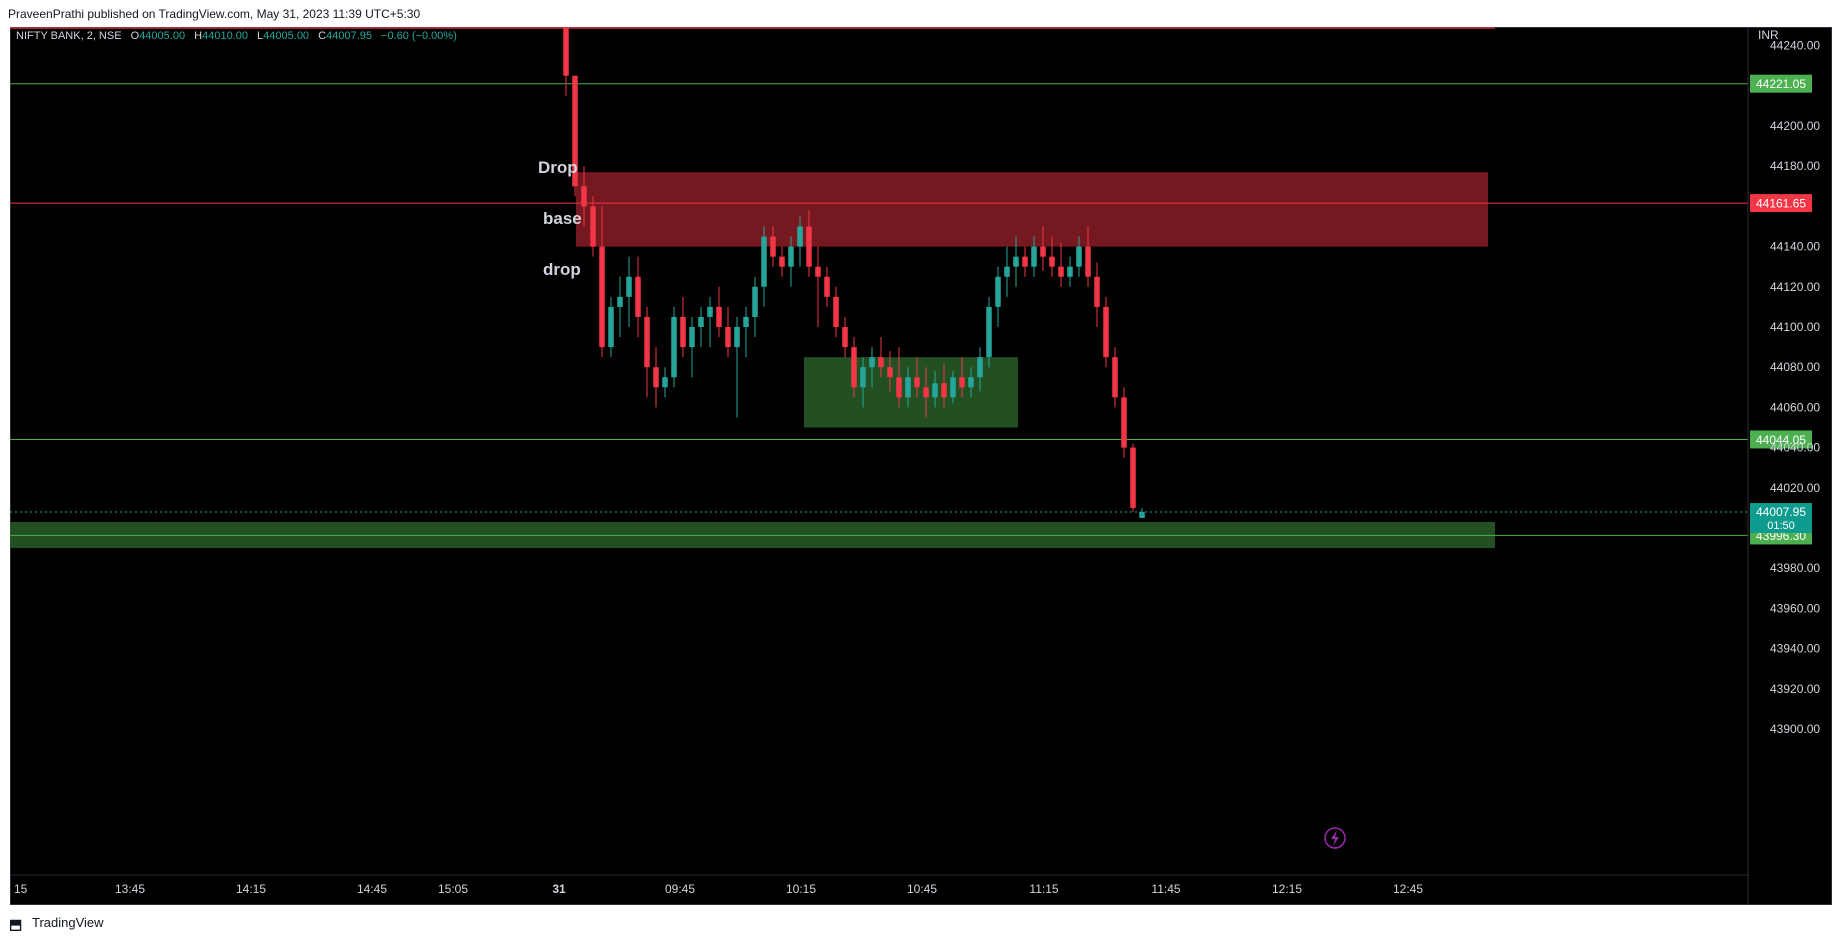 This screenshot has width=1834, height=939. I want to click on tradingview-logo-icon: ⬒, so click(16, 924).